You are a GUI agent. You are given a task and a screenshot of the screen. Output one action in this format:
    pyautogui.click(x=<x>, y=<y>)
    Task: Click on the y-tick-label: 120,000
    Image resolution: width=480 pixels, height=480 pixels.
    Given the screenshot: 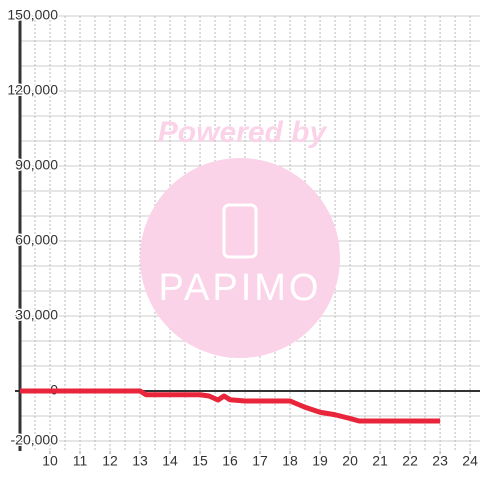 What is the action you would take?
    pyautogui.click(x=32, y=90)
    